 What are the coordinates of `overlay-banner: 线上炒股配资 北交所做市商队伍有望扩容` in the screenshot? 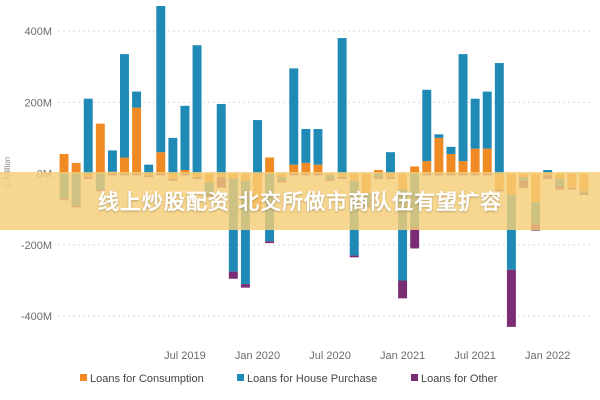 It's located at (300, 201).